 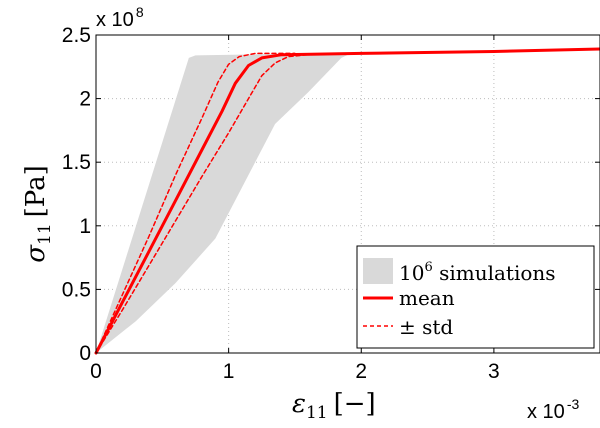 What do you see at coordinates (140, 12) in the screenshot?
I see `y-multiplier-exponent: 8` at bounding box center [140, 12].